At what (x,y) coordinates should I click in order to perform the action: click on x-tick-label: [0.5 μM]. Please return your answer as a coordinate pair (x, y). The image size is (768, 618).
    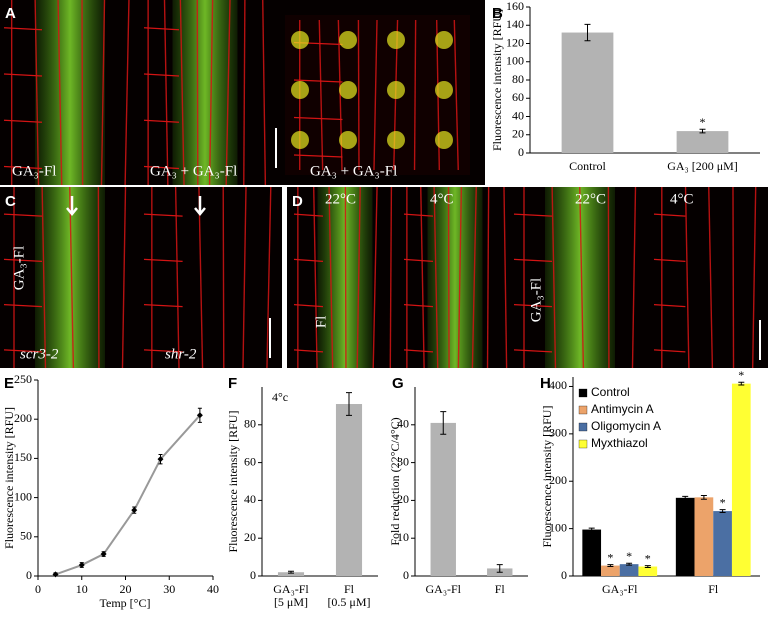
    Looking at the image, I should click on (348, 602).